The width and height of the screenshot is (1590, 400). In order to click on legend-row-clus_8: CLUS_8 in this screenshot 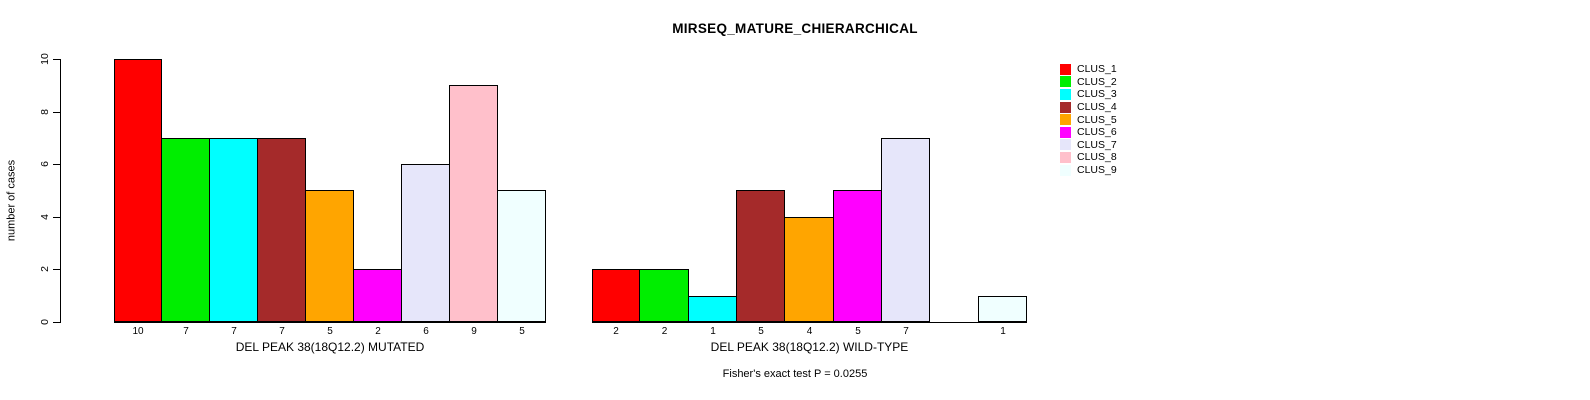, I will do `click(1088, 157)`.